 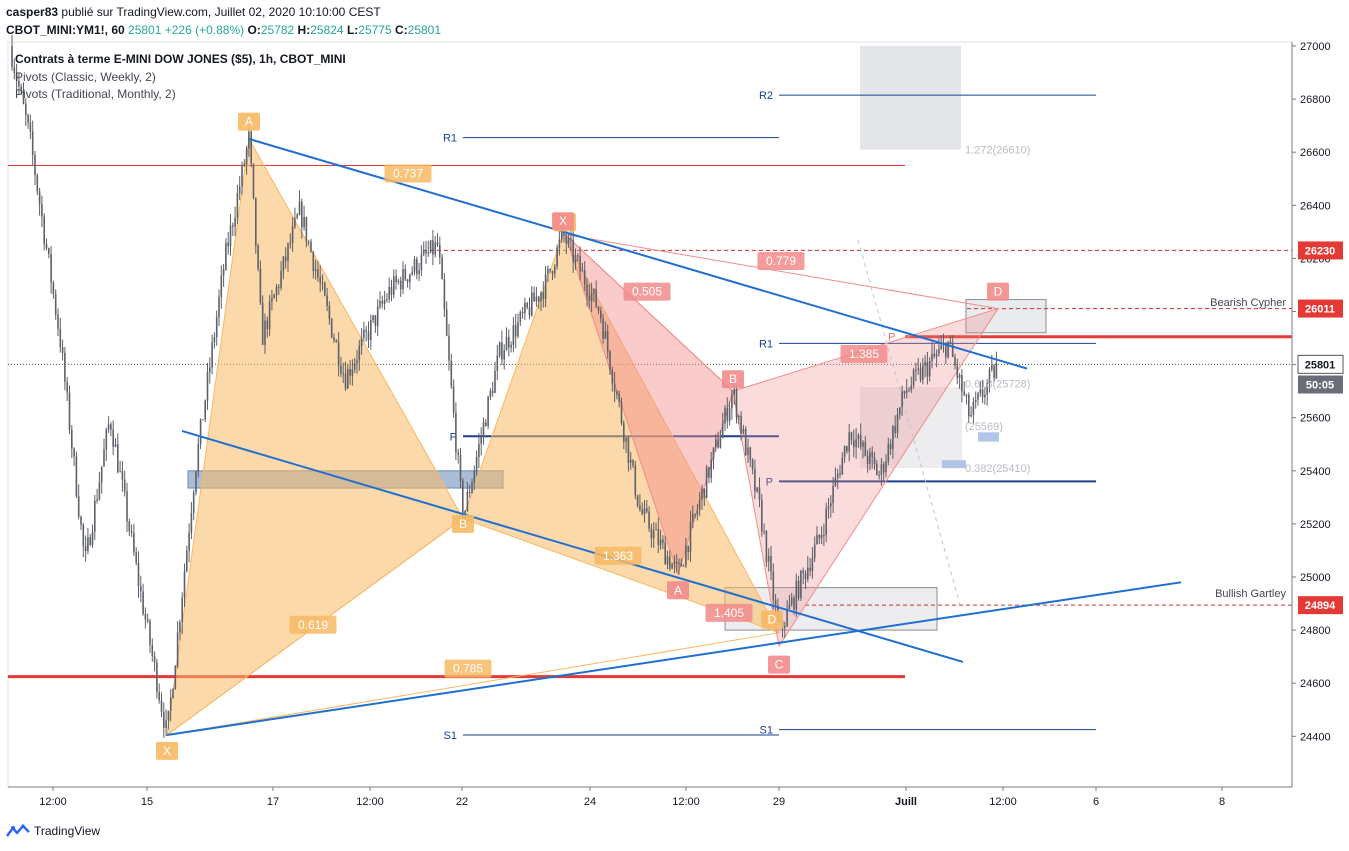 What do you see at coordinates (997, 151) in the screenshot?
I see `fib-level-label: 1.272(26610)` at bounding box center [997, 151].